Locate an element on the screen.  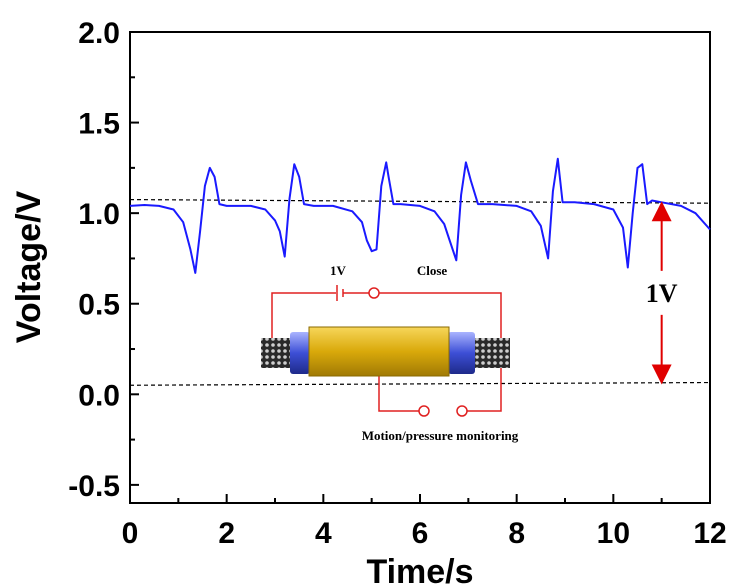
y-tick-label: -0.5 is located at coordinates (94, 486).